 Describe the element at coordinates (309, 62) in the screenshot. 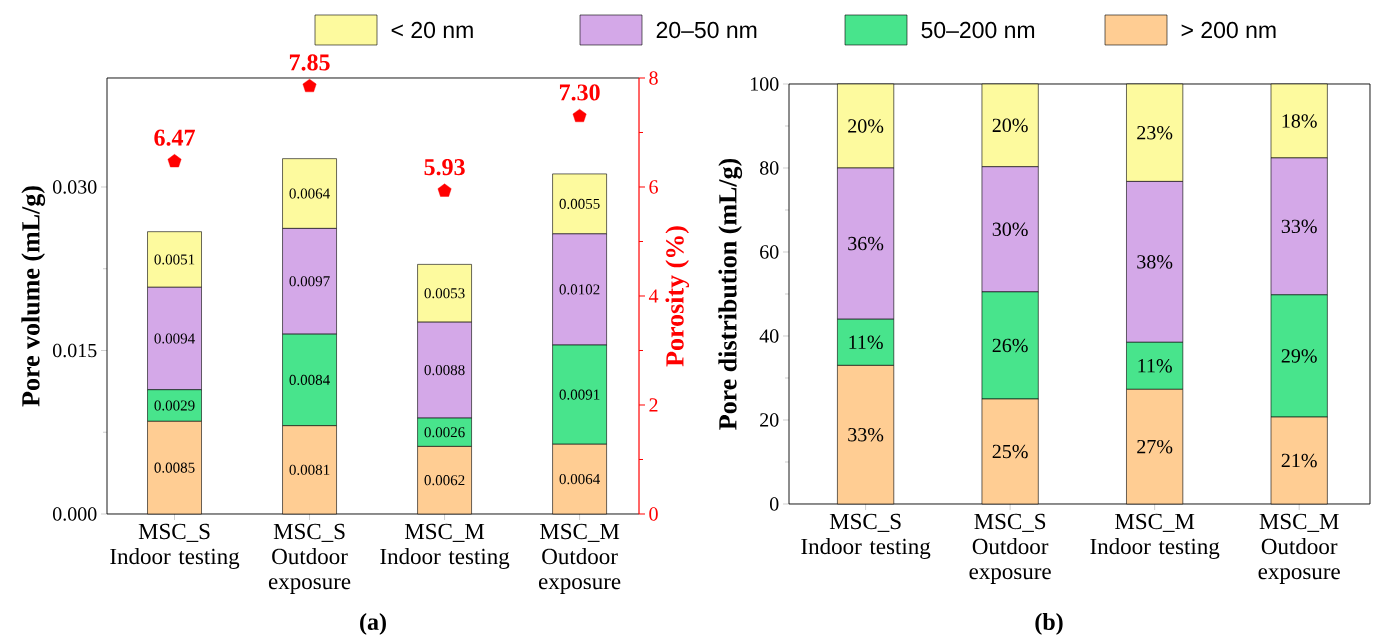

I see `data-label: 7.85` at that location.